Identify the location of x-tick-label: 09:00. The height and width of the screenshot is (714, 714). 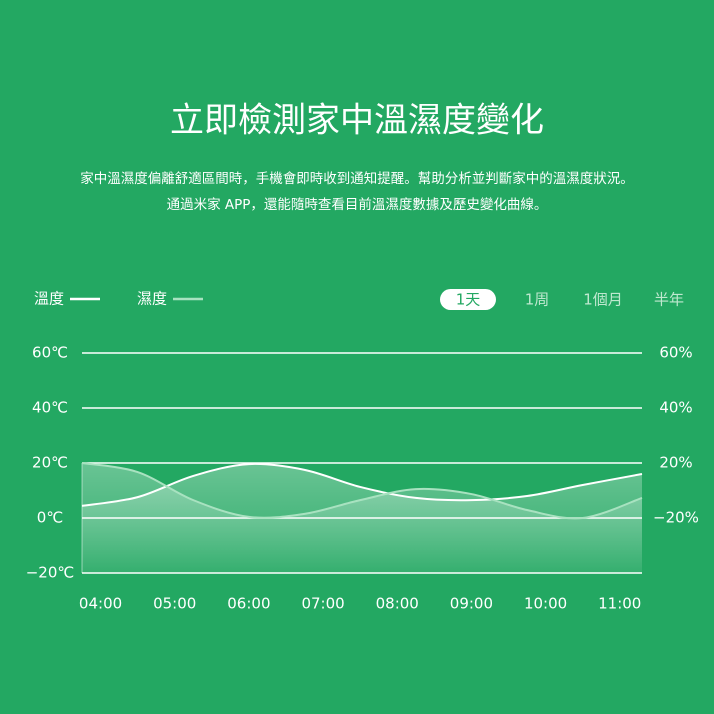
(471, 604).